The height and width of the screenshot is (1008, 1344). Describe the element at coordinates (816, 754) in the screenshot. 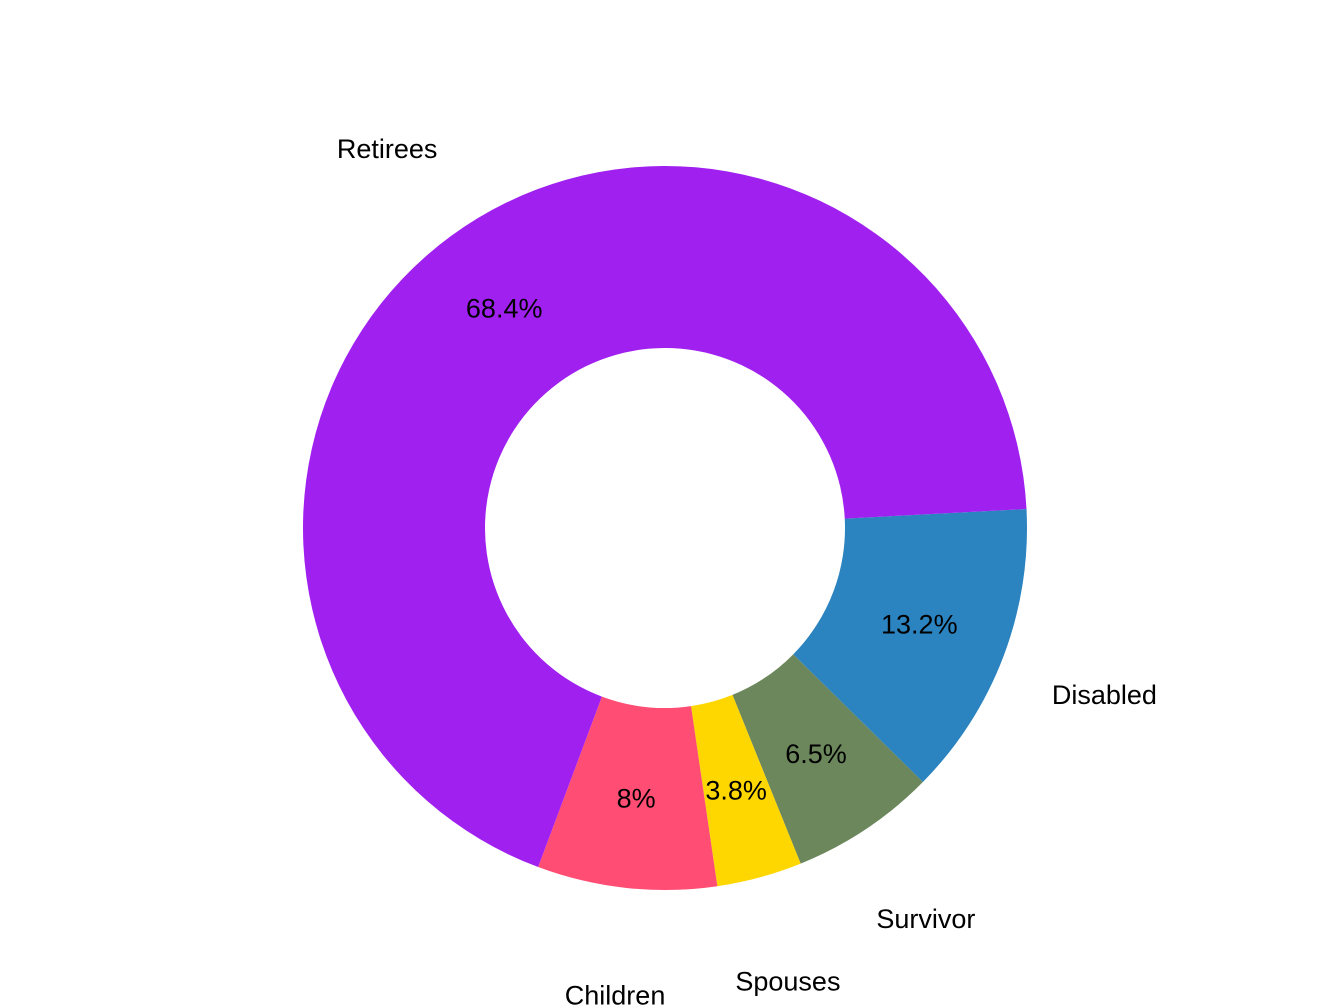

I see `percent-label-survivor: 6.5%` at that location.